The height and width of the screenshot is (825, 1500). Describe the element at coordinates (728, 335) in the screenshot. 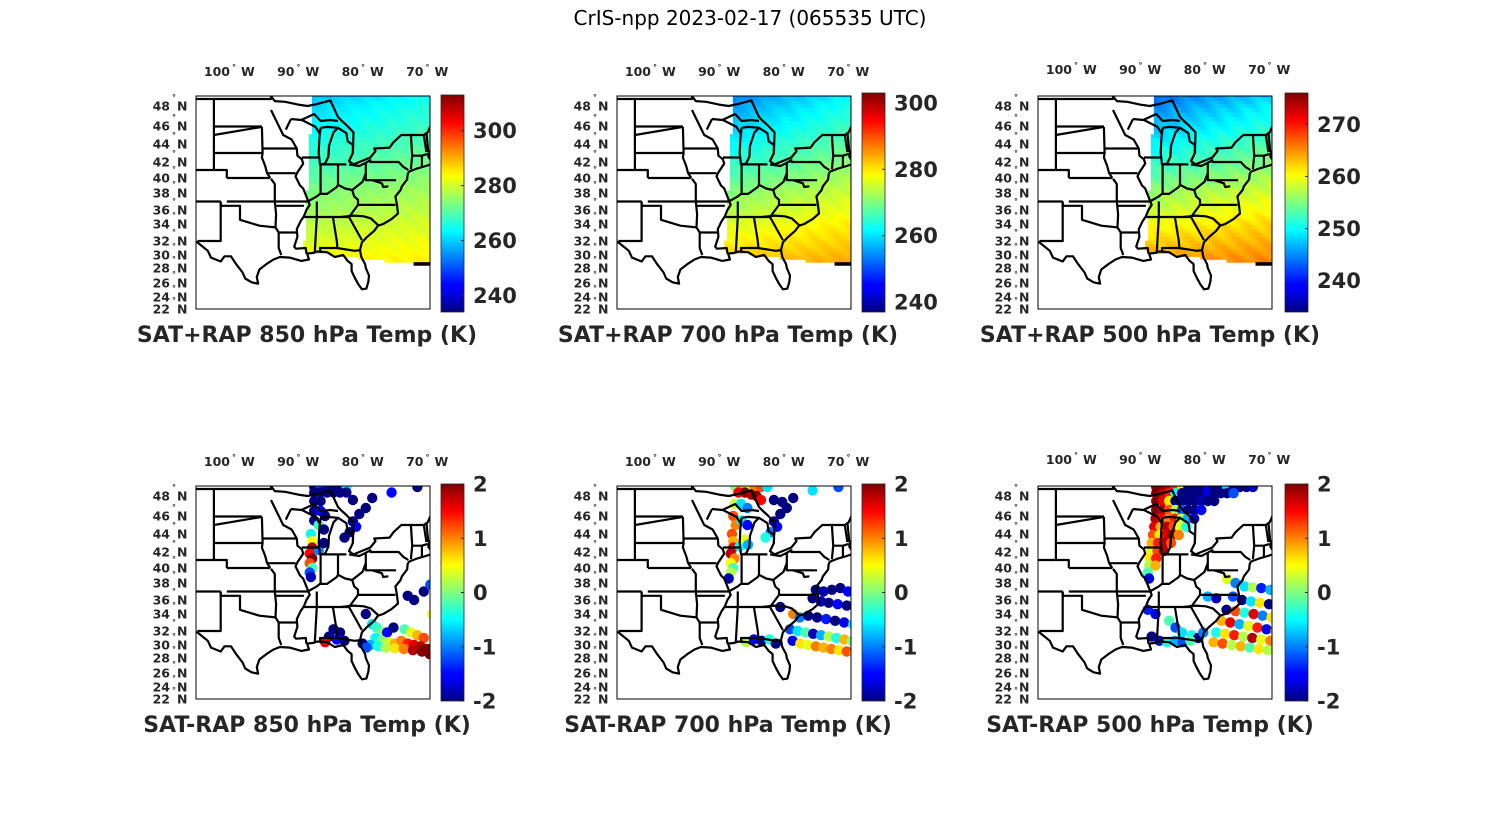

I see `panel-title: SAT+RAP 700 hPa Temp (K)` at that location.